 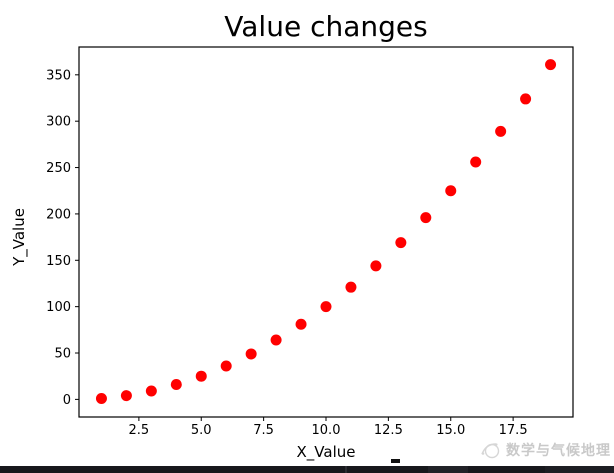 What do you see at coordinates (388, 430) in the screenshot?
I see `x-tick-label: 12.5` at bounding box center [388, 430].